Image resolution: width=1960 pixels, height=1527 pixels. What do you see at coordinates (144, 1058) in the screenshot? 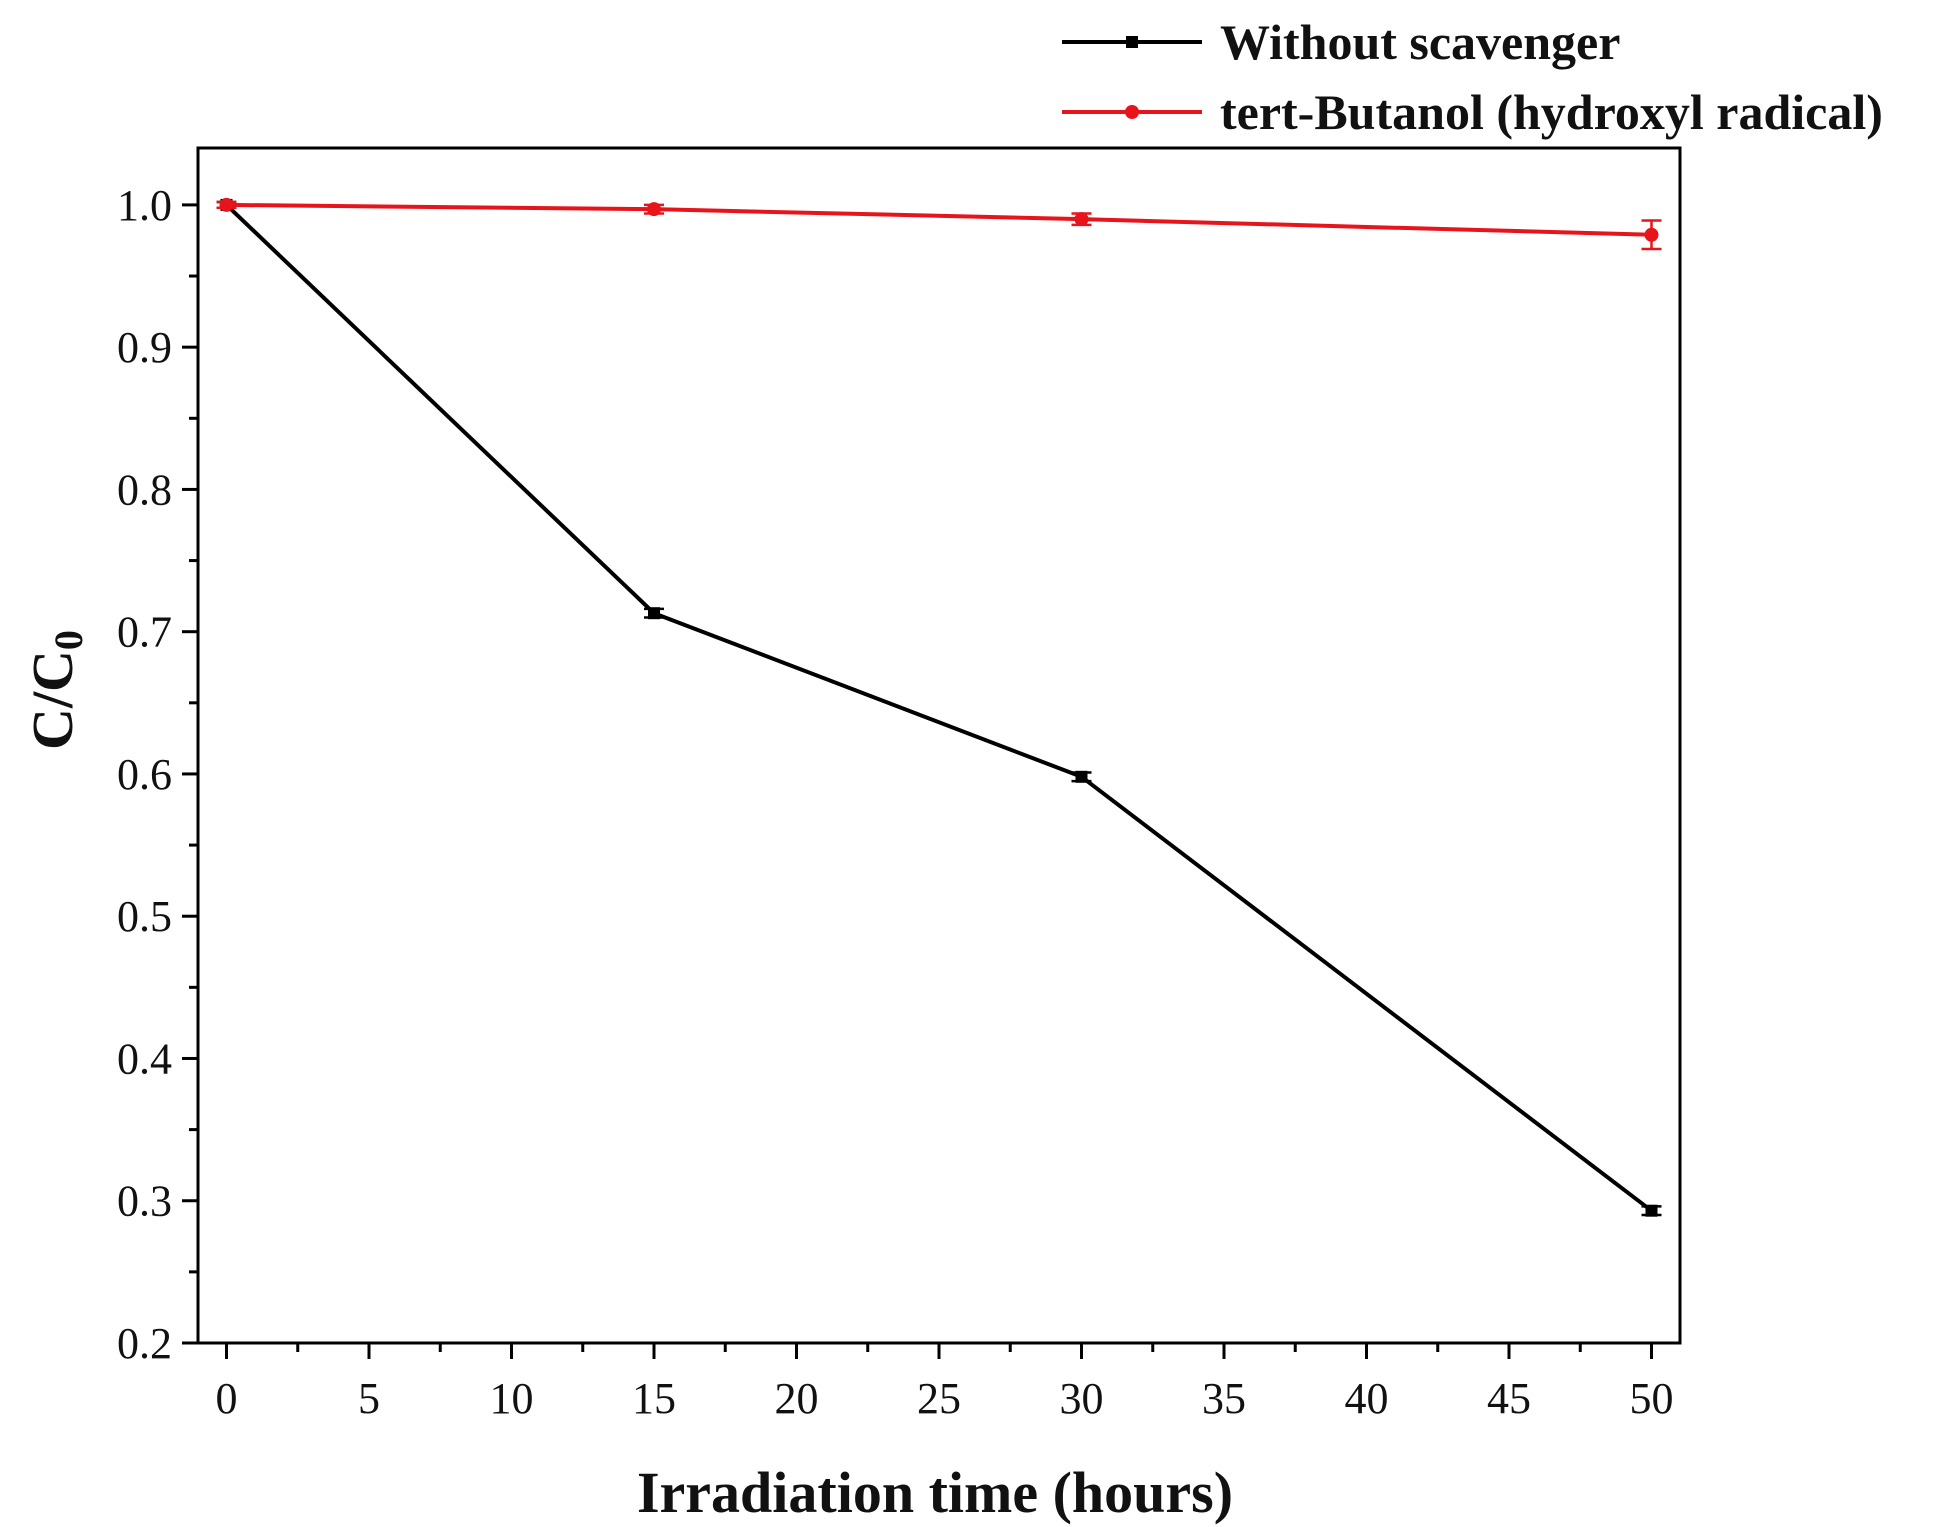
I see `y-tick-label: 0.4` at bounding box center [144, 1058].